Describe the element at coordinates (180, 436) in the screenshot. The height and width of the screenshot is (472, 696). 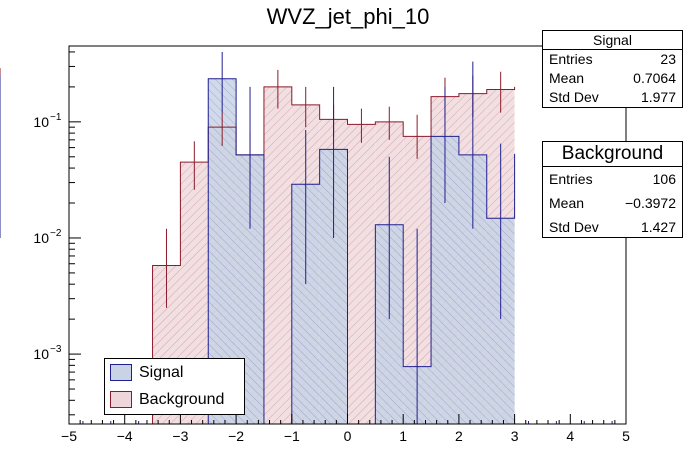
I see `x-tick-label: −3` at that location.